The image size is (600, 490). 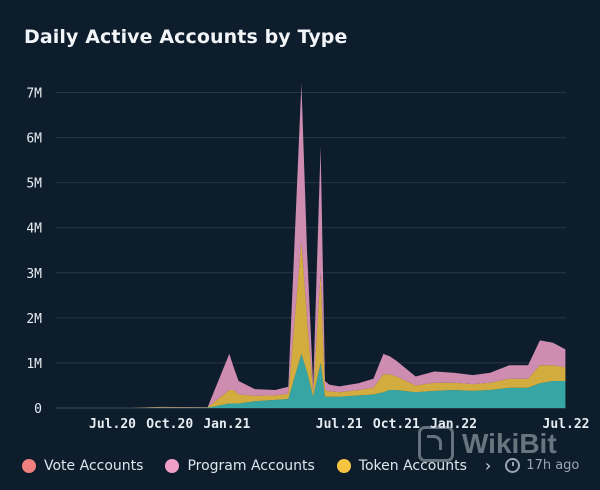 What do you see at coordinates (34, 319) in the screenshot?
I see `y-tick-label: 2M` at bounding box center [34, 319].